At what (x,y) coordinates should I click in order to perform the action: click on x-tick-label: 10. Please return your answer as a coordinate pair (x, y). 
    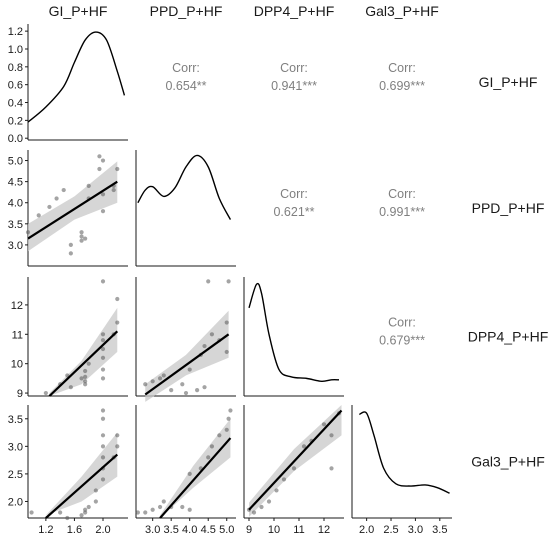
    Looking at the image, I should click on (274, 530).